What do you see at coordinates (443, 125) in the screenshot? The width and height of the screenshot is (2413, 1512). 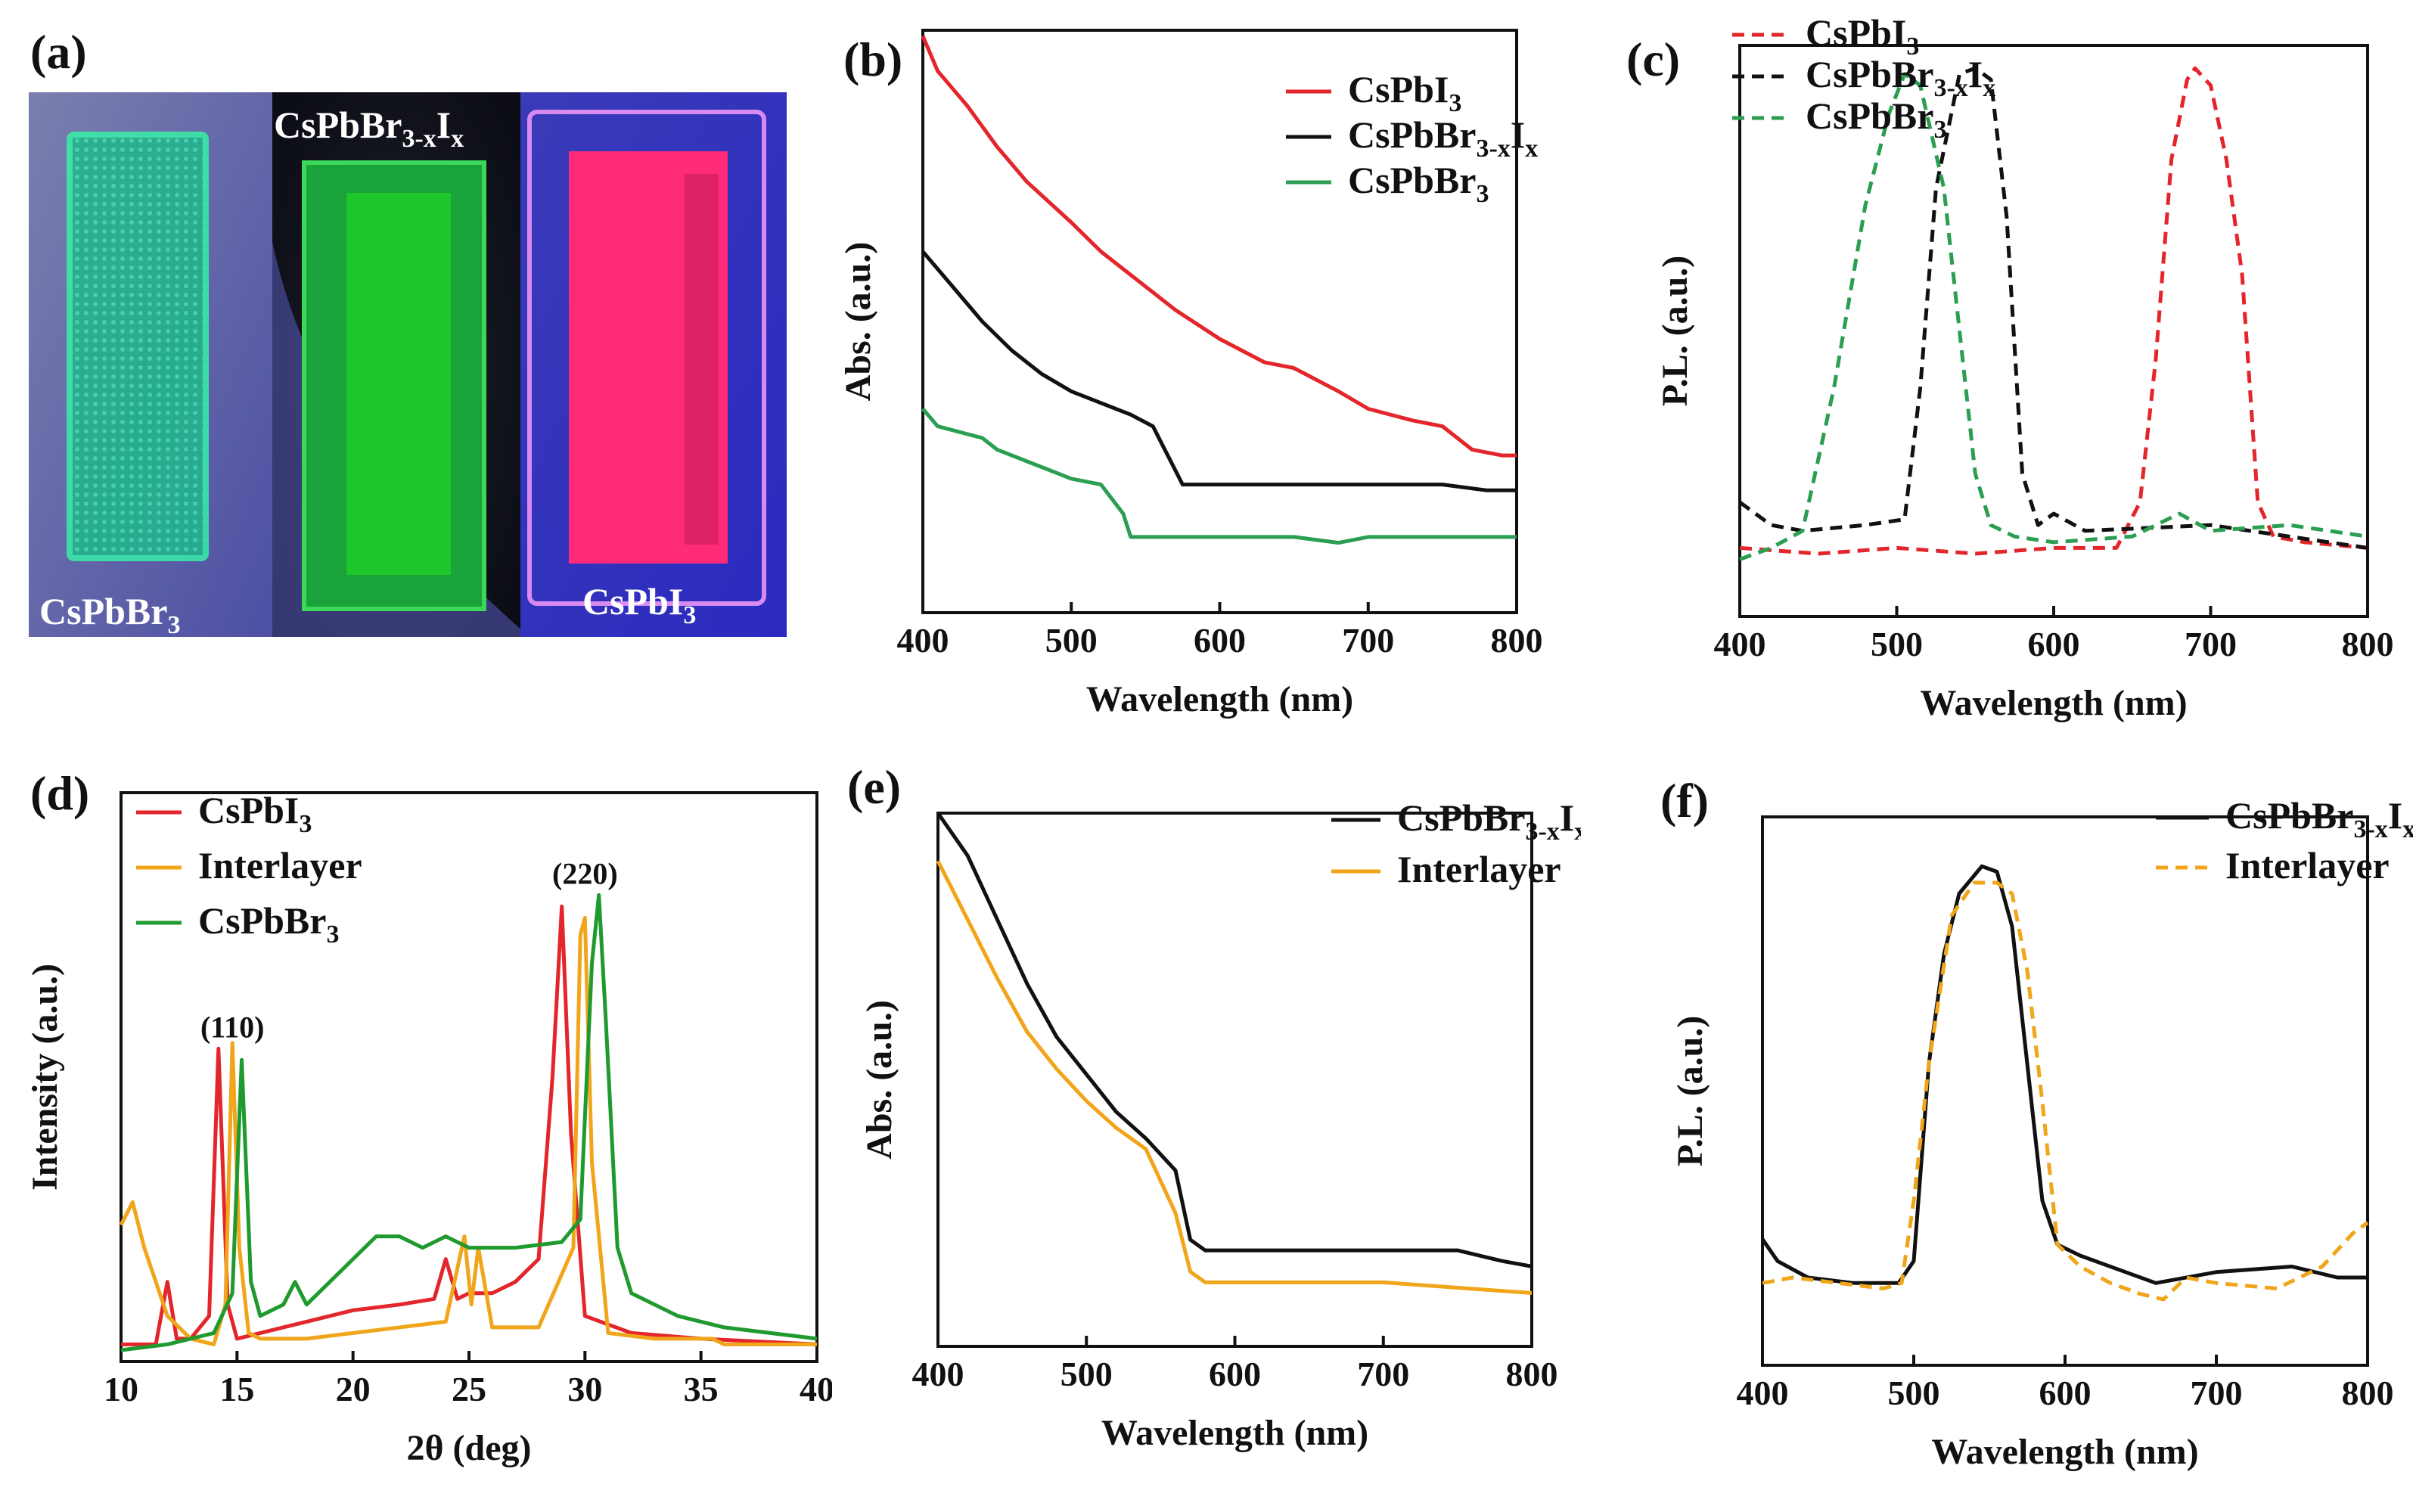 I see `photo-caption-middle-i: I` at bounding box center [443, 125].